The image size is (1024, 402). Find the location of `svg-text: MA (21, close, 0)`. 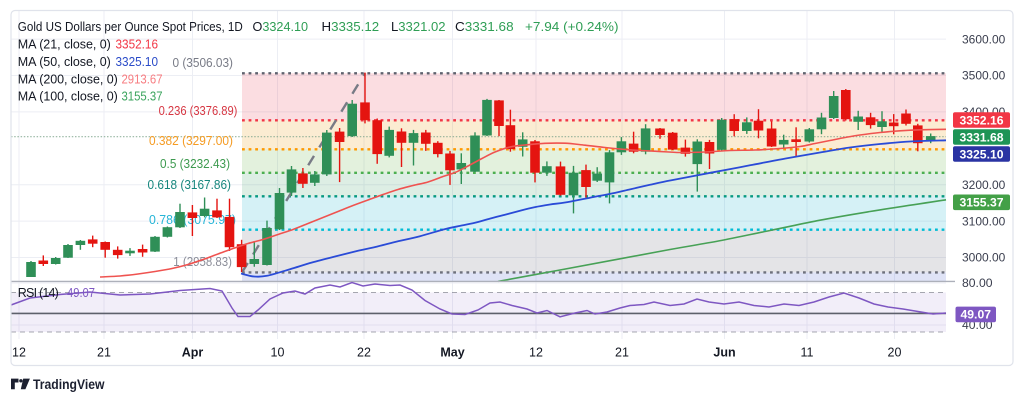

svg-text: MA (21, close, 0) is located at coordinates (64, 44).